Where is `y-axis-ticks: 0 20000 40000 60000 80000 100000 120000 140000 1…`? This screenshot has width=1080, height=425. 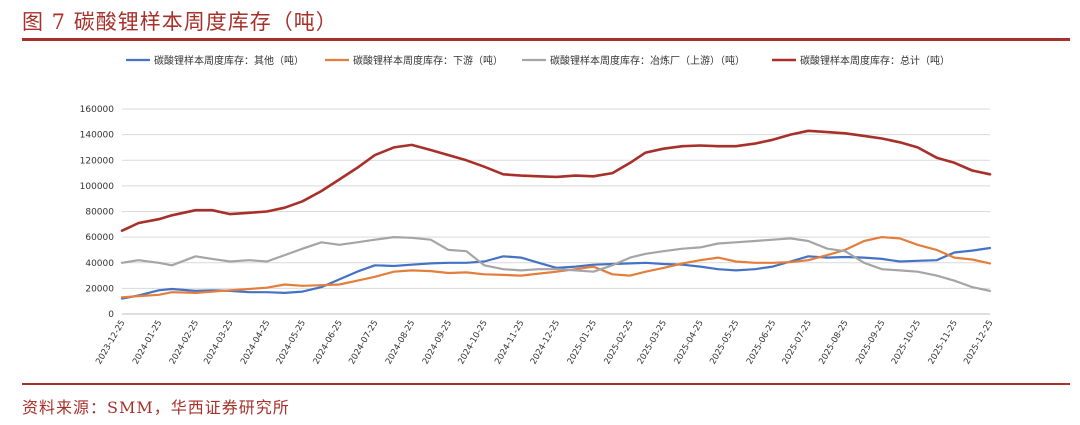 y-axis-ticks: 0 20000 40000 60000 80000 100000 120000 140000 1… is located at coordinates (97, 212).